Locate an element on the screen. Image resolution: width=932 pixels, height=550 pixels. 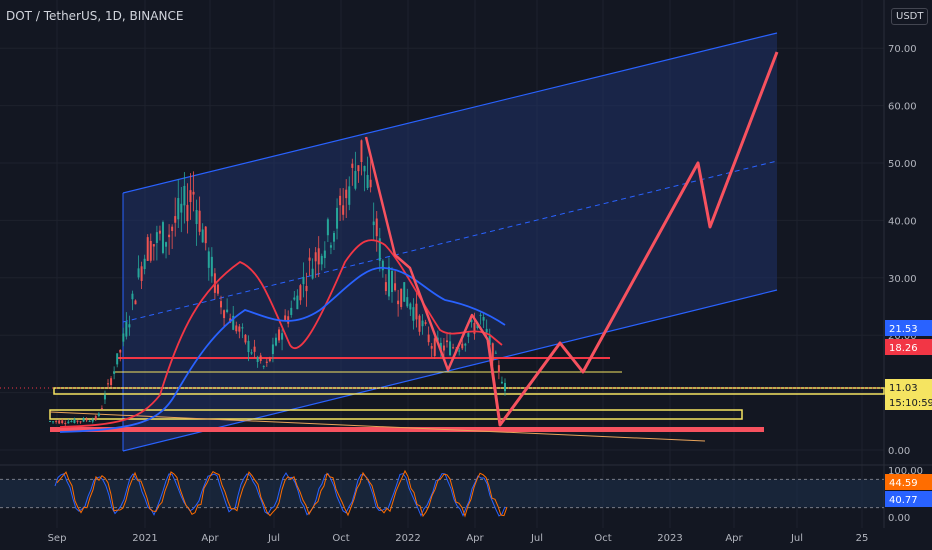
price-tick-label: 70.00 is located at coordinates (902, 49).